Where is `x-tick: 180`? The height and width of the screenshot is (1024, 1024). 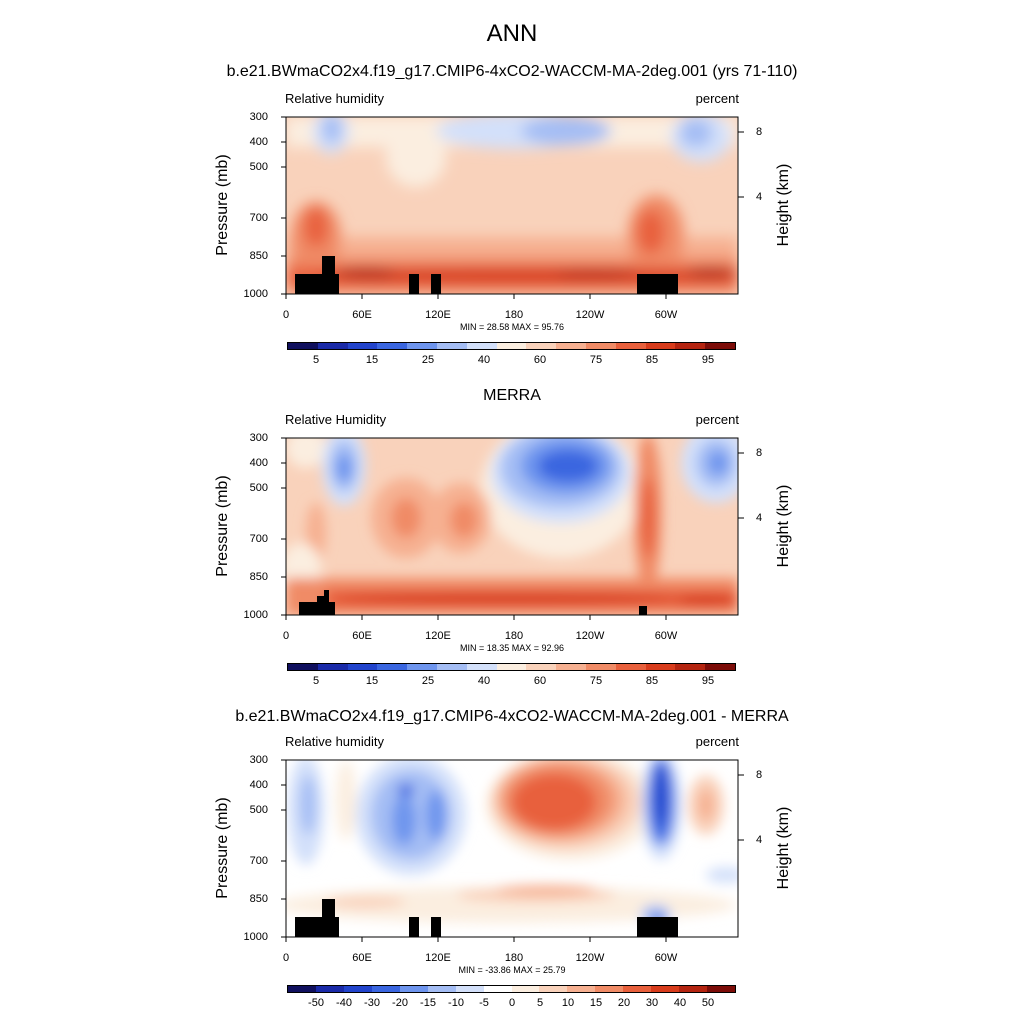
x-tick: 180 is located at coordinates (514, 315).